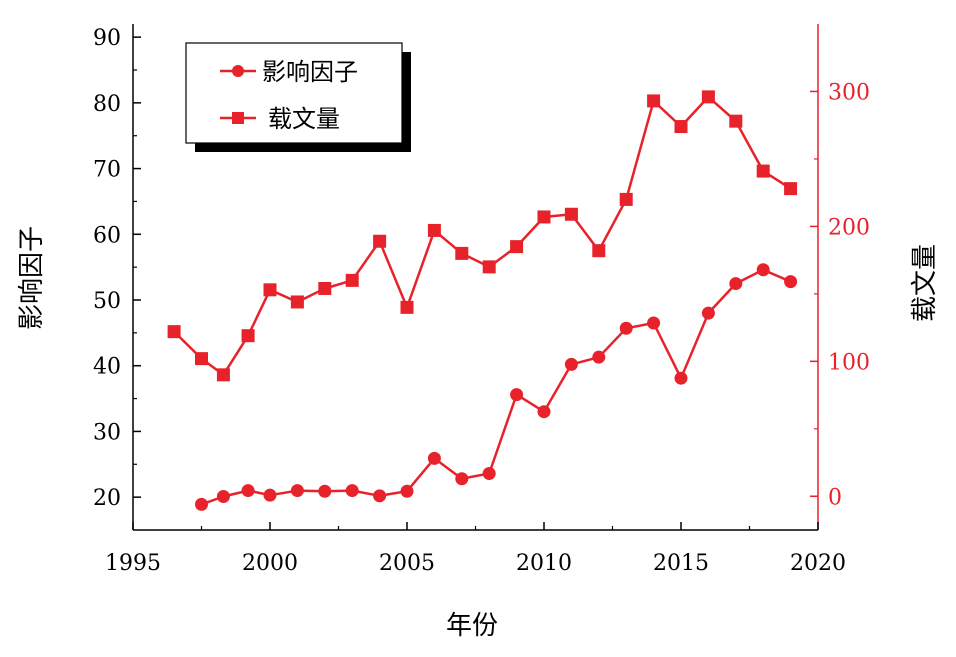  I want to click on legend-label-article-count: 载文量, so click(304, 119).